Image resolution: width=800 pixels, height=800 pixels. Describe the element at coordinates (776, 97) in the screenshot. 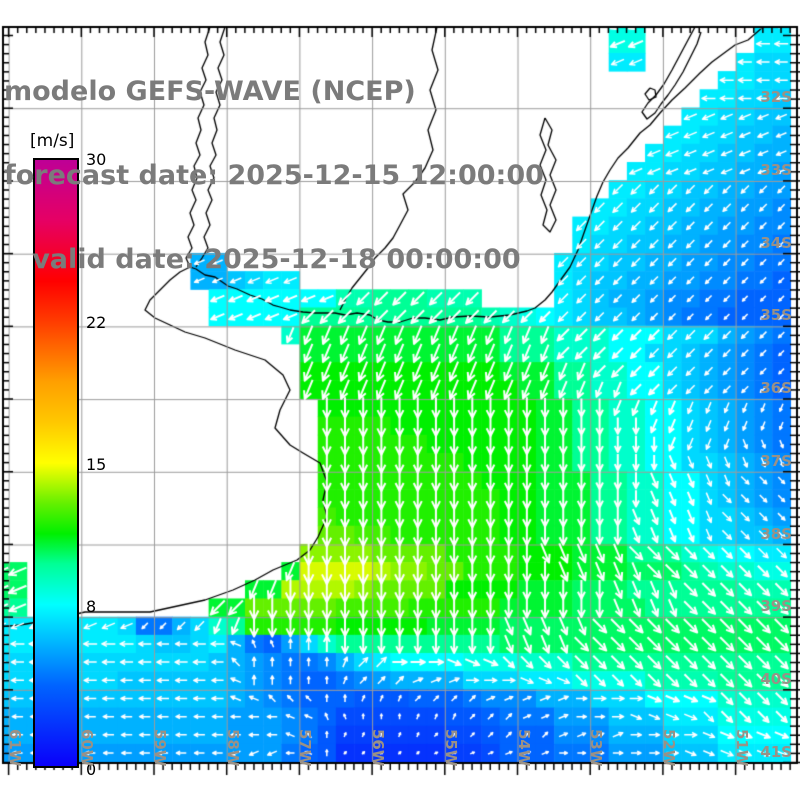

I see `lat-label: 32S` at that location.